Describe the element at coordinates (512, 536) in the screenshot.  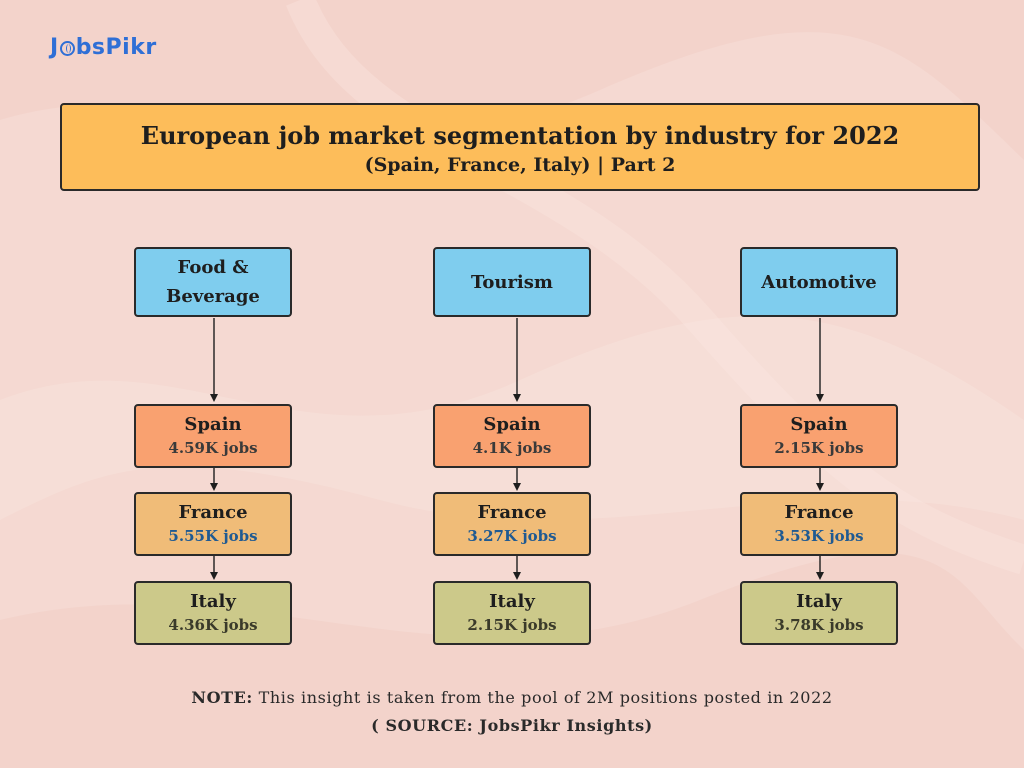
I see `job-count: 3.27K jobs` at that location.